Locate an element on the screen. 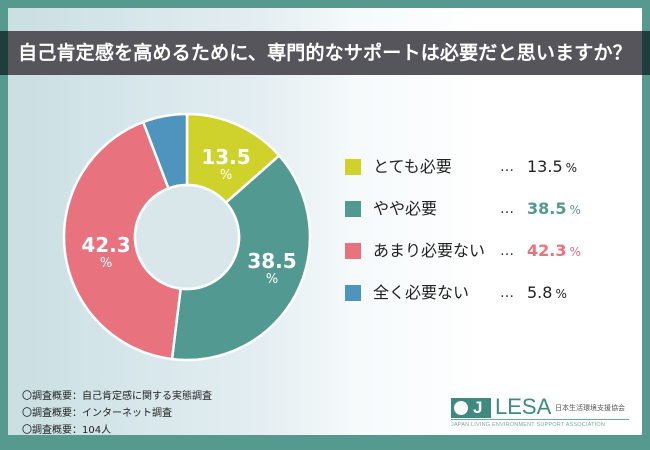 The height and width of the screenshot is (450, 650). logo-japanese-name: 日本生活環境支援協会 is located at coordinates (590, 408).